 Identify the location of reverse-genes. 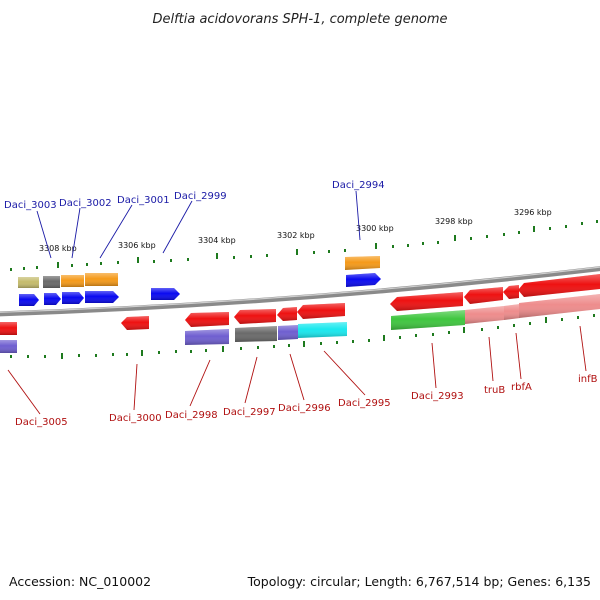
(300, 313).